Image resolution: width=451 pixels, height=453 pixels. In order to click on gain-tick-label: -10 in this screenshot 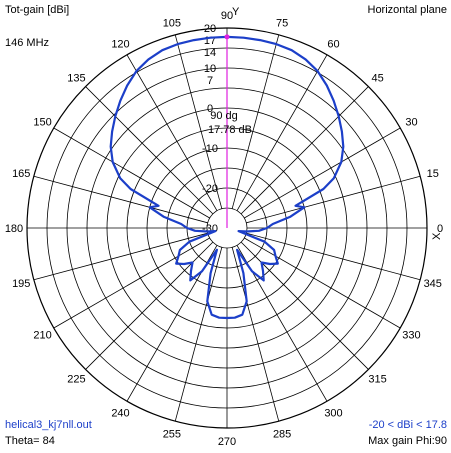, I will do `click(210, 149)`.